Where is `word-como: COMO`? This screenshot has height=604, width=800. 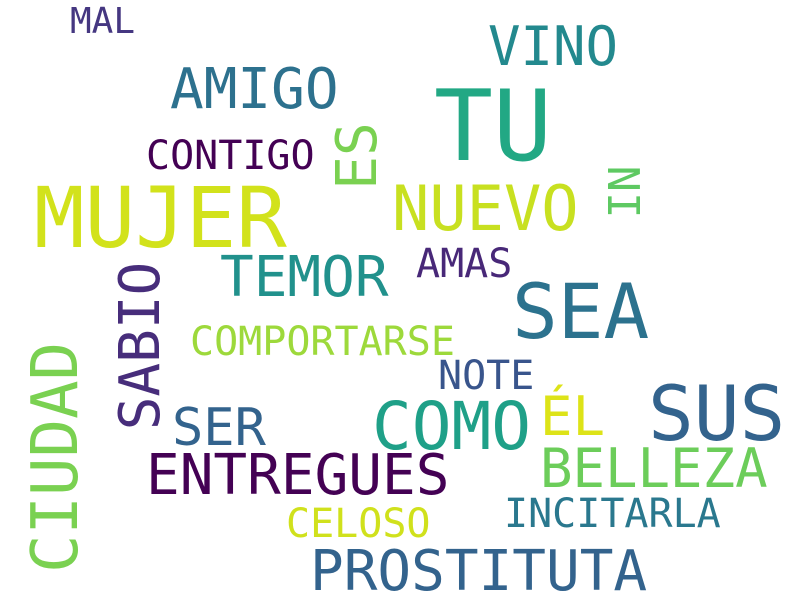
word-como: COMO is located at coordinates (451, 426).